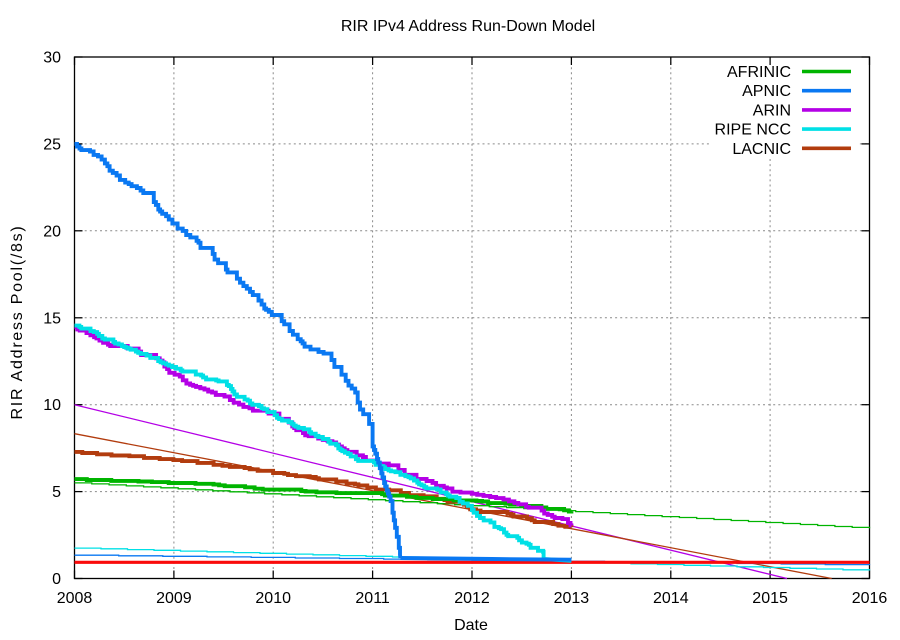 This screenshot has height=640, width=900. What do you see at coordinates (759, 72) in the screenshot?
I see `svg-text: AFRINIC` at bounding box center [759, 72].